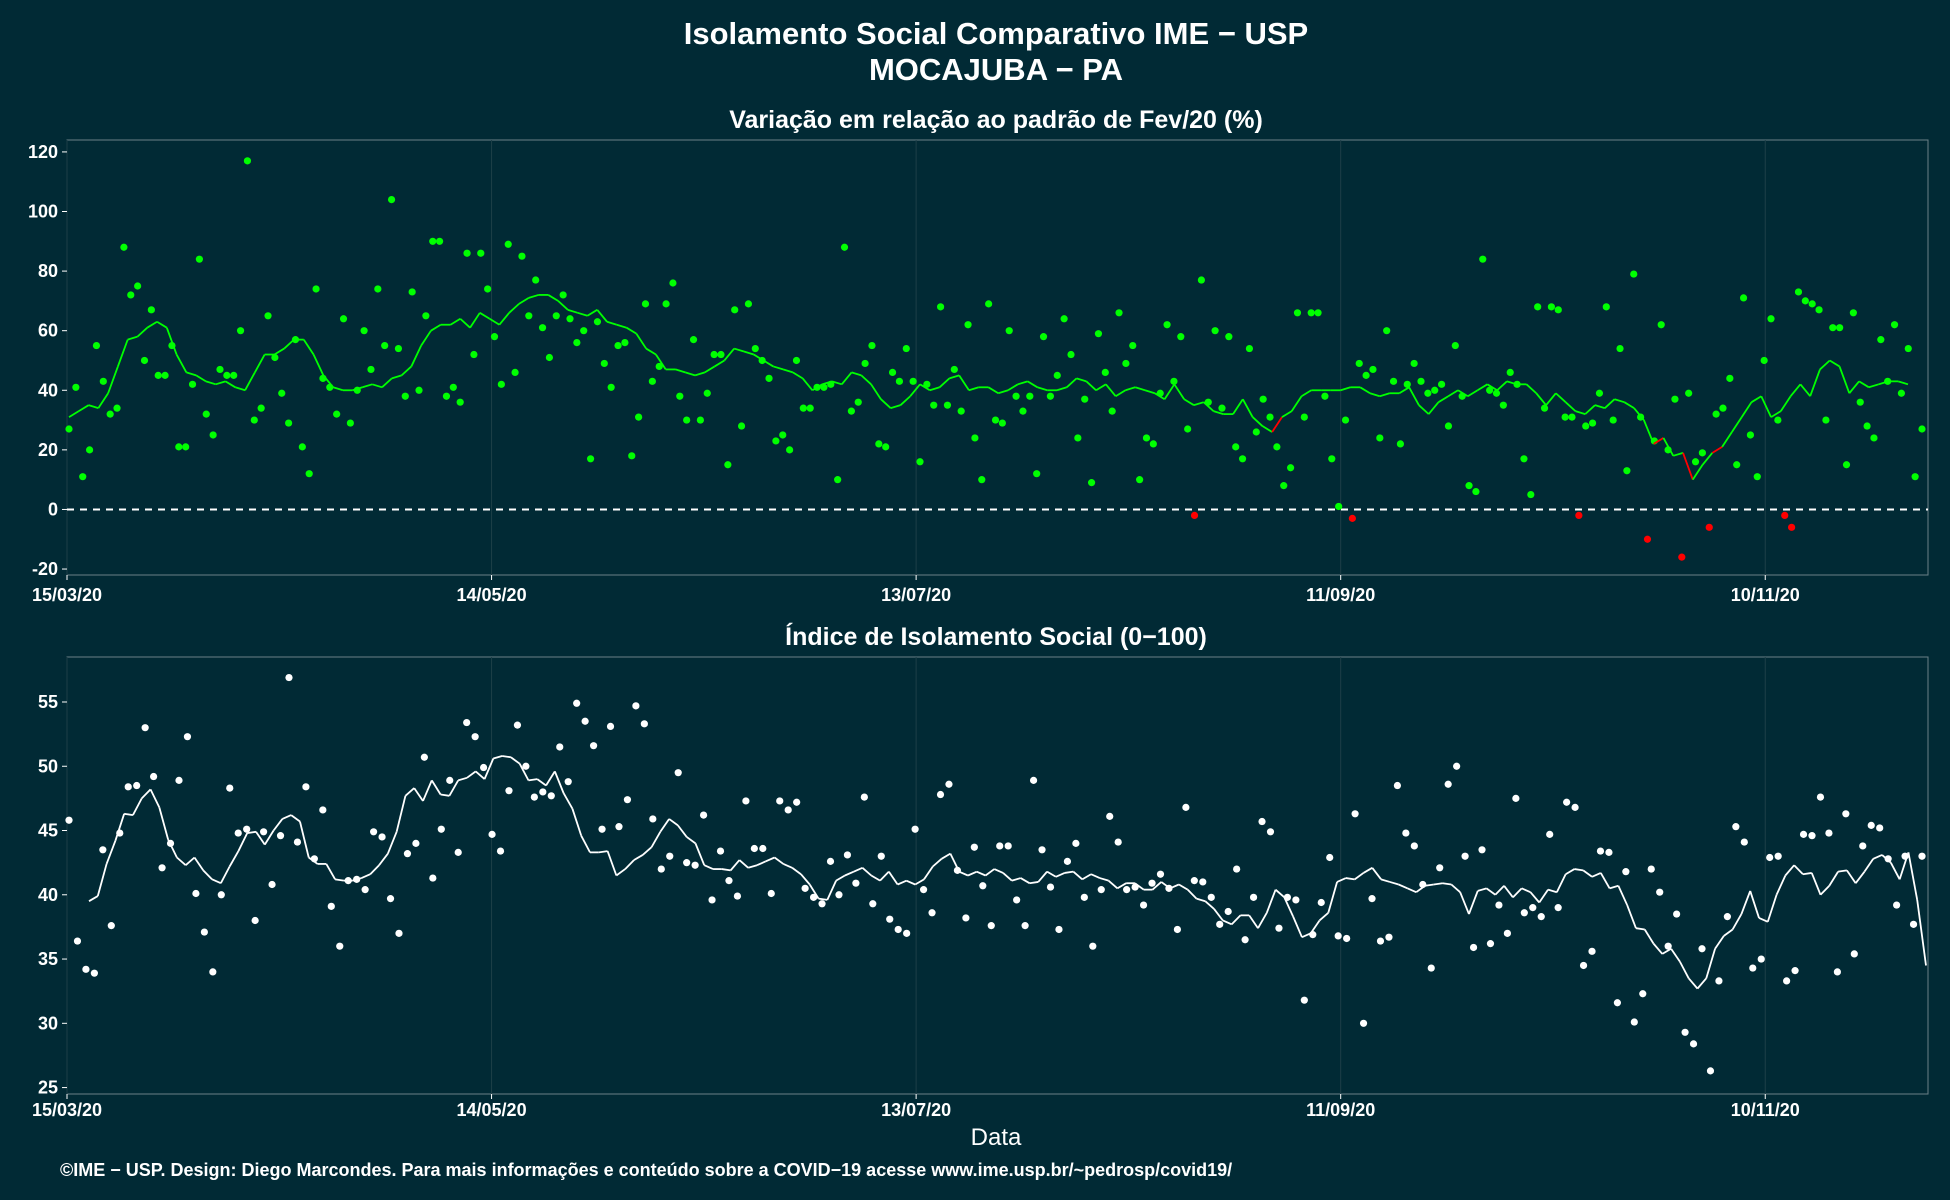  I want to click on y-tick-label: 120, so click(43, 152).